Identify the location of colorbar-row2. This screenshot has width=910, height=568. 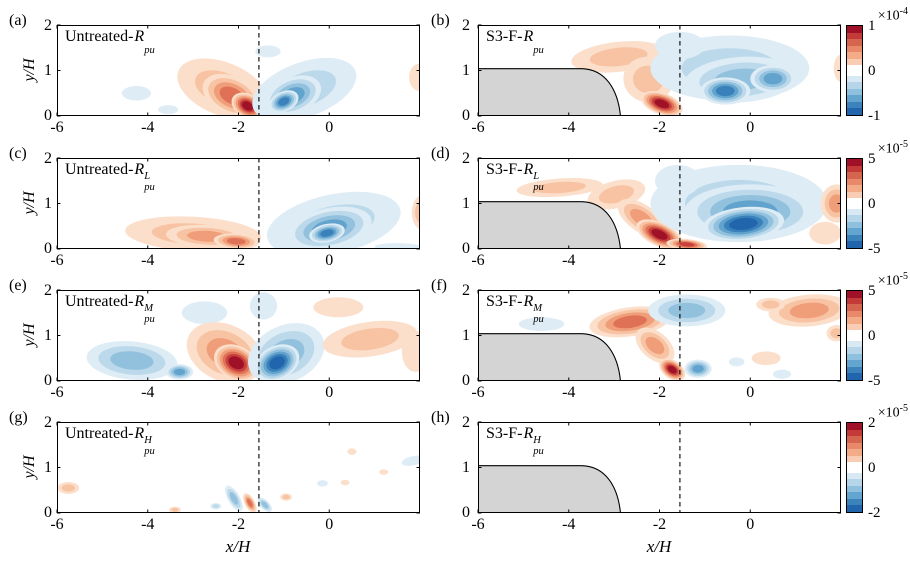
(854, 203).